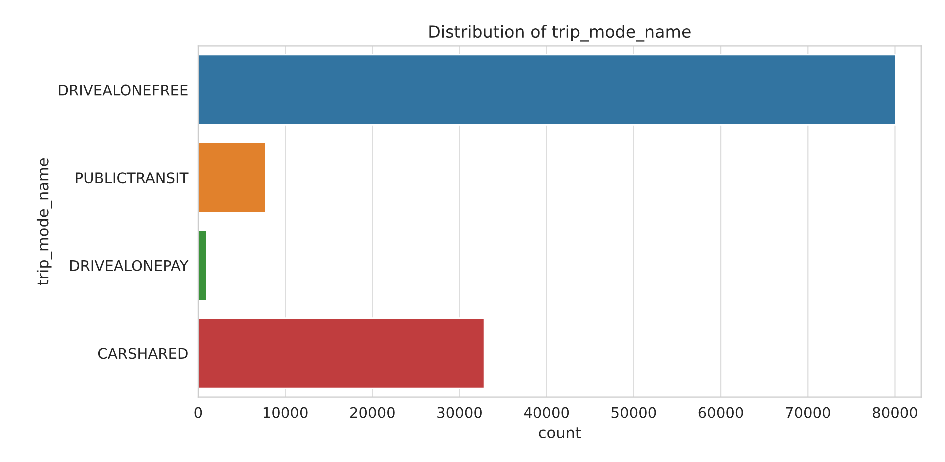  Describe the element at coordinates (372, 412) in the screenshot. I see `x-tick-label: 20000` at that location.